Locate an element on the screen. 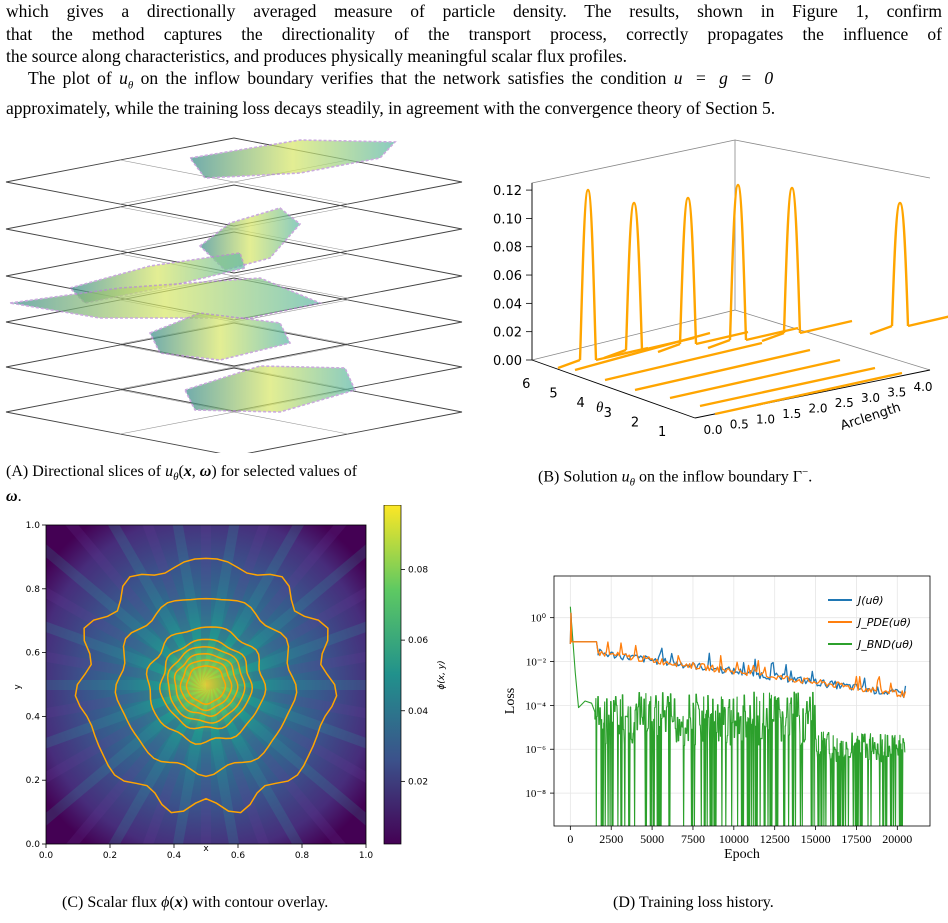 This screenshot has width=948, height=923. y-tick-label: 10⁻⁸ is located at coordinates (535, 794).